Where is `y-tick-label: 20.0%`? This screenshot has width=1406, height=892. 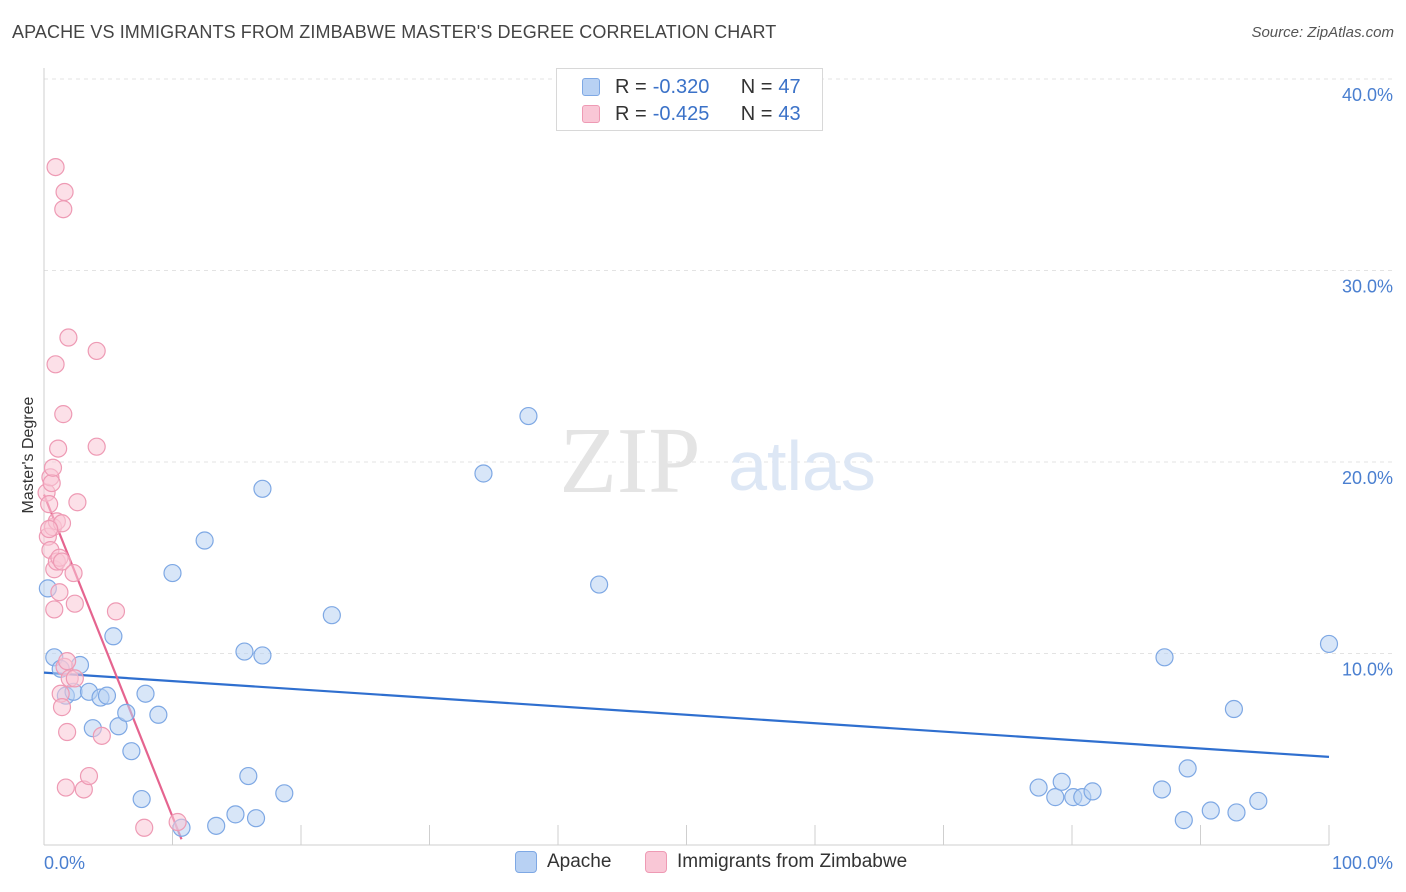 y-tick-label: 20.0% is located at coordinates (1367, 478).